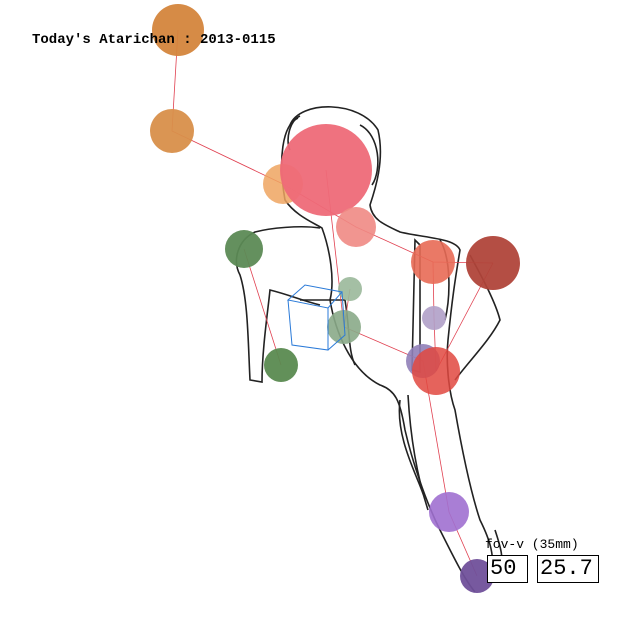  I want to click on cube, so click(316, 317).